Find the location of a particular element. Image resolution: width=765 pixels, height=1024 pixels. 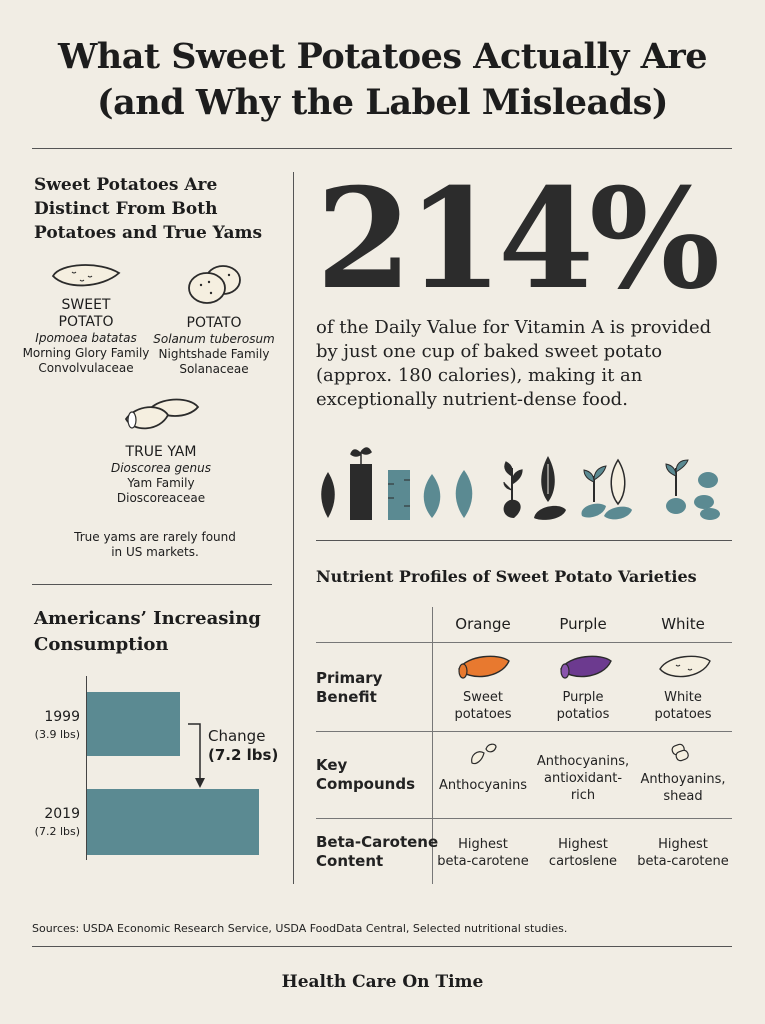

sweet-potato-varieties-illustration is located at coordinates (520, 483).